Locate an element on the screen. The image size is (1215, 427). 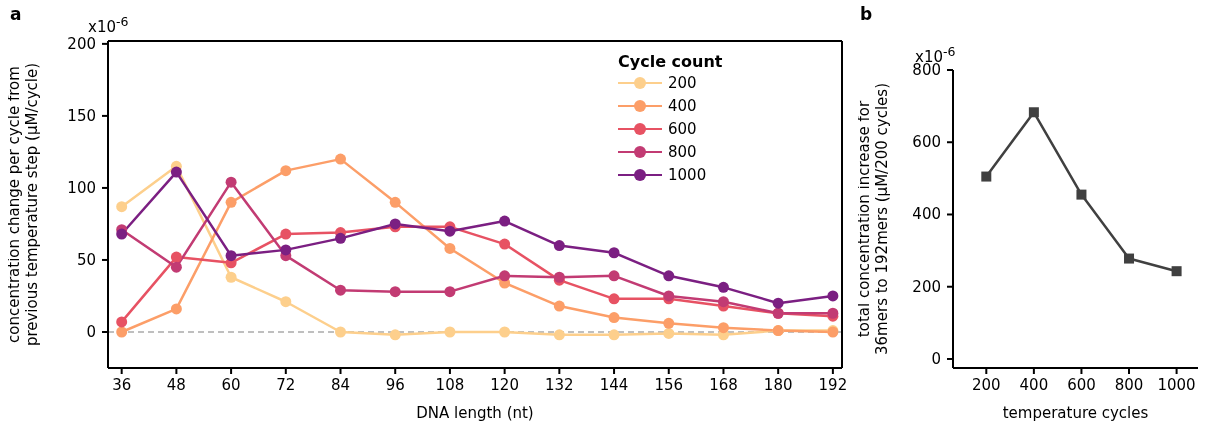
x-tick-label: 60 is located at coordinates (231, 385).